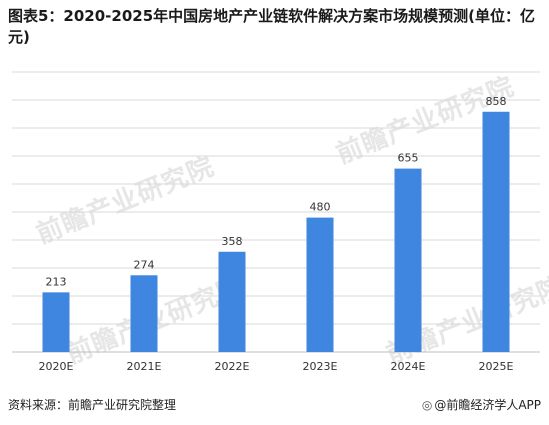 This screenshot has width=549, height=425. Describe the element at coordinates (408, 260) in the screenshot. I see `bar-2024E` at that location.